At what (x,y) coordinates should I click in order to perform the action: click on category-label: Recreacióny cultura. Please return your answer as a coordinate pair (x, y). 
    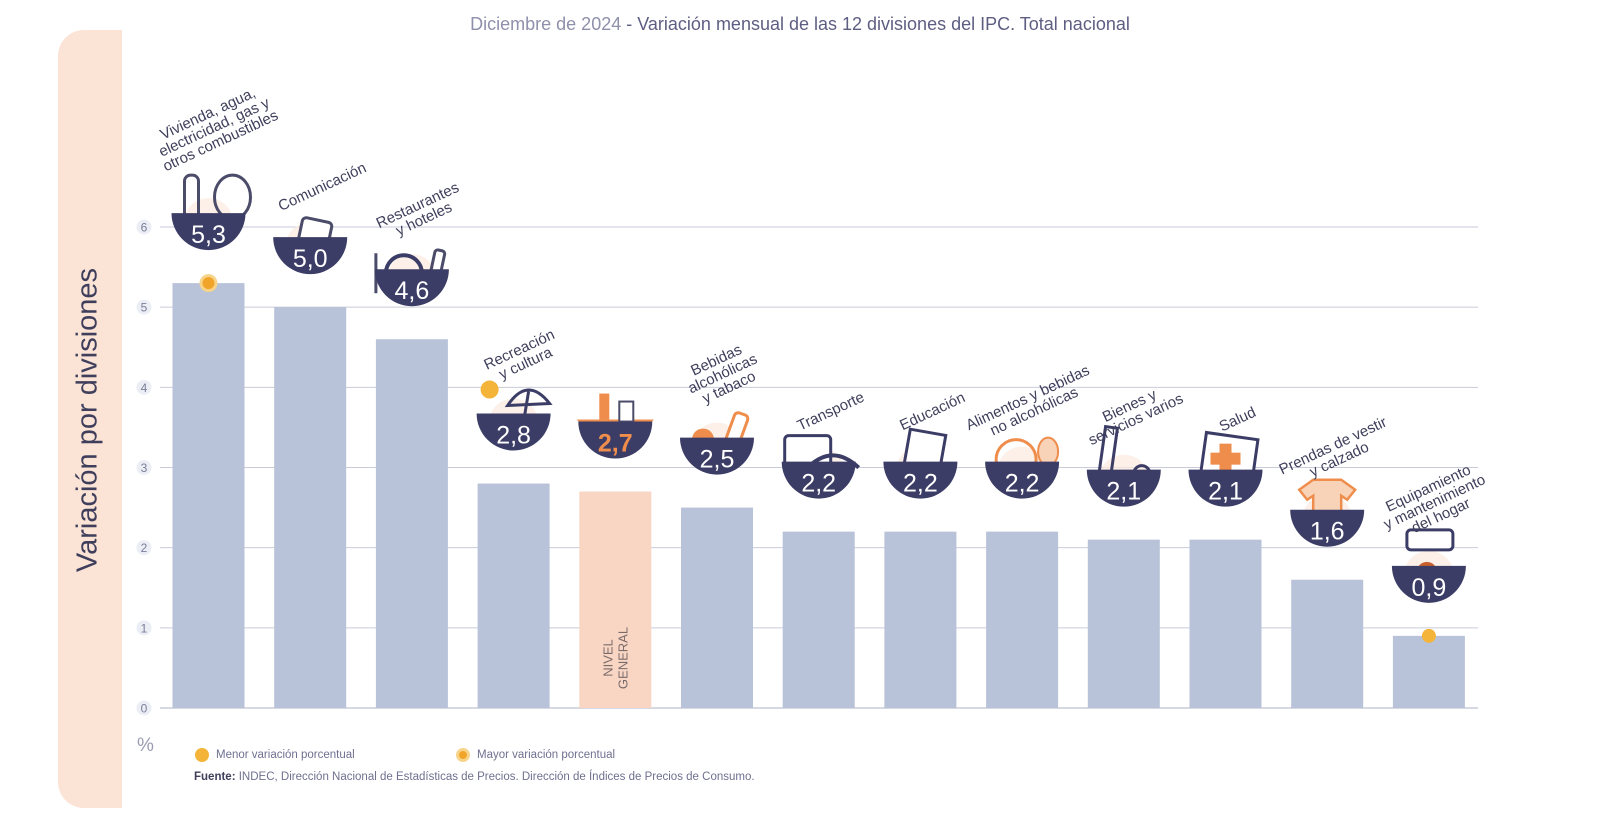
    Looking at the image, I should click on (522, 356).